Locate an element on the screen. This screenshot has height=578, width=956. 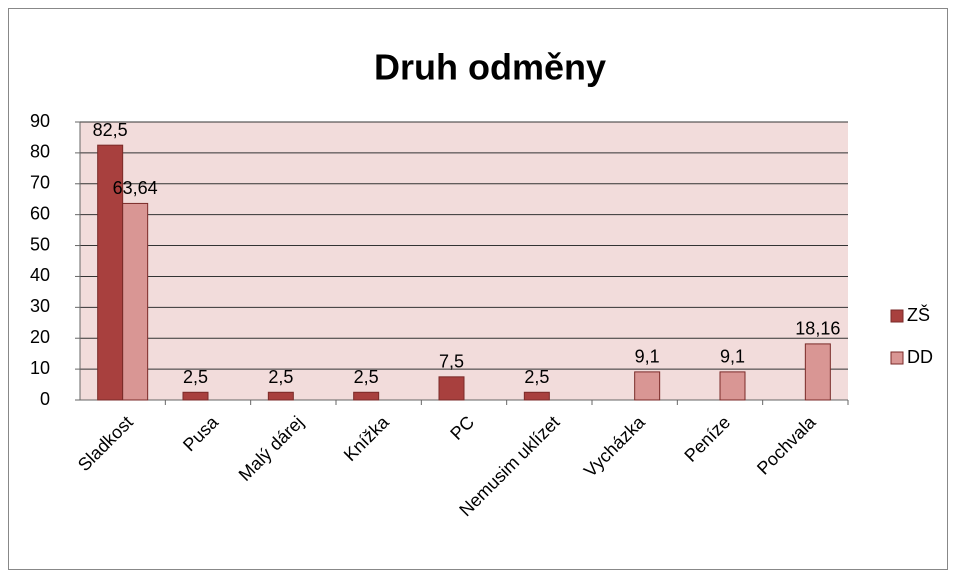
y-tick-label: 0 is located at coordinates (45, 399).